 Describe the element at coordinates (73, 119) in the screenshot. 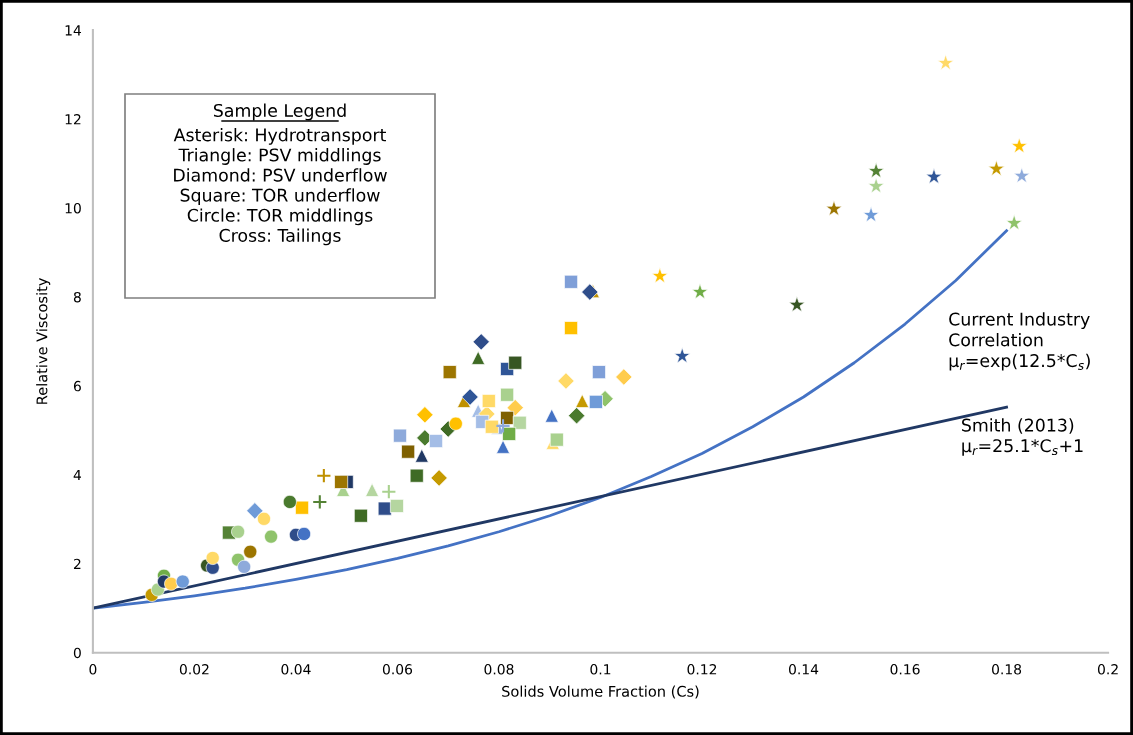

I see `y-tick-label: 12` at that location.